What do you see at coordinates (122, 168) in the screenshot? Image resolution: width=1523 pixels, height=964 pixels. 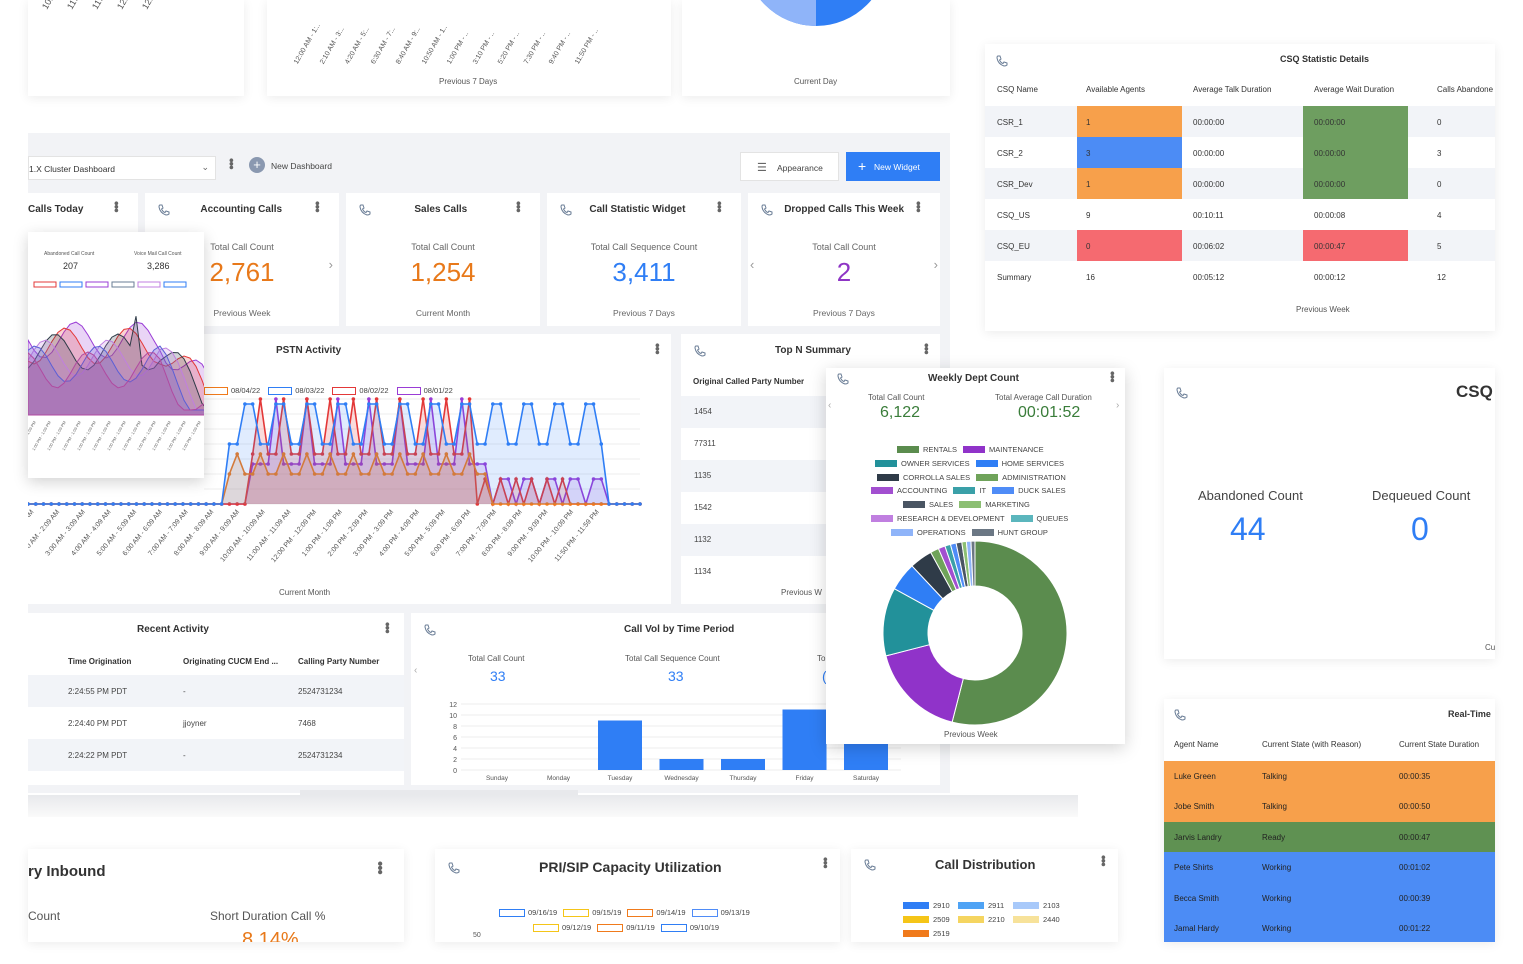 I see `dashboard-selector: 1.X Cluster Dashboard ⌄` at bounding box center [122, 168].